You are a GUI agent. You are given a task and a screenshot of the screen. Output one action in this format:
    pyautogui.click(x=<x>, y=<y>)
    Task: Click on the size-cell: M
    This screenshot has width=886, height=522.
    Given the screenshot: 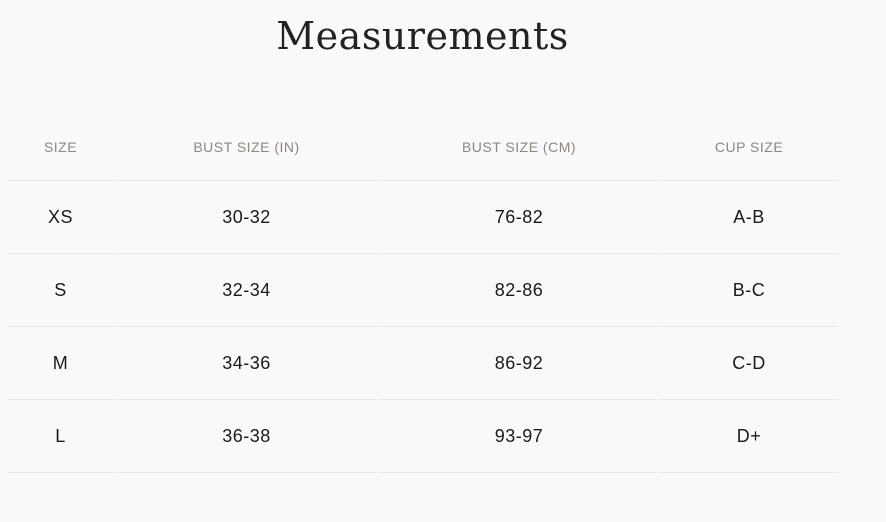 What is the action you would take?
    pyautogui.click(x=60, y=363)
    